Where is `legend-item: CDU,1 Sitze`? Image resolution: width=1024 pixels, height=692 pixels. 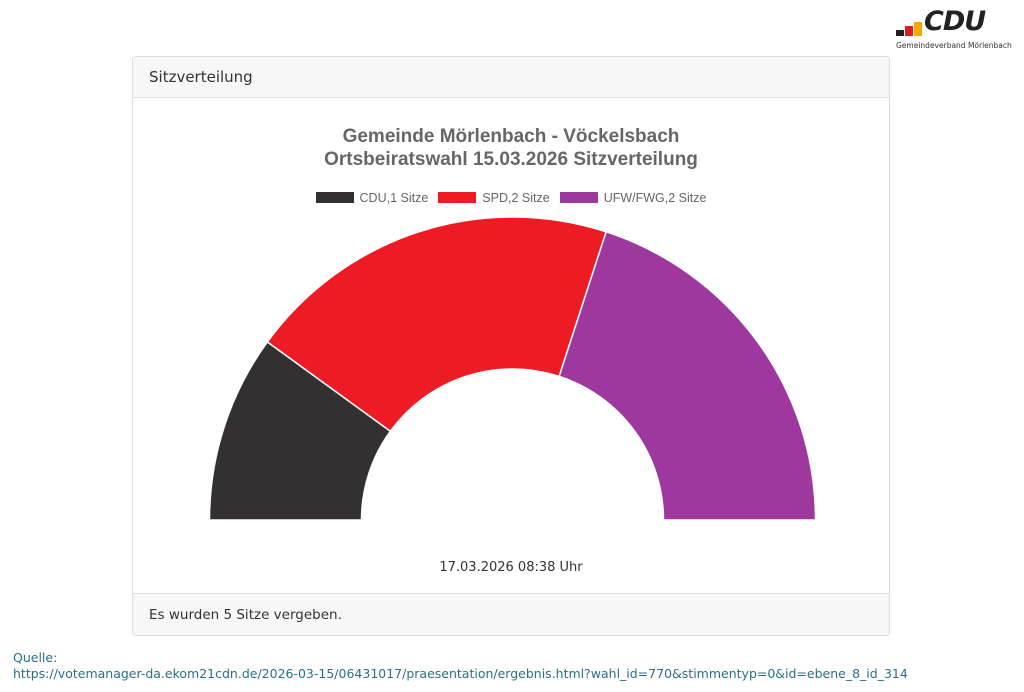
legend-item: CDU,1 Sitze is located at coordinates (372, 198).